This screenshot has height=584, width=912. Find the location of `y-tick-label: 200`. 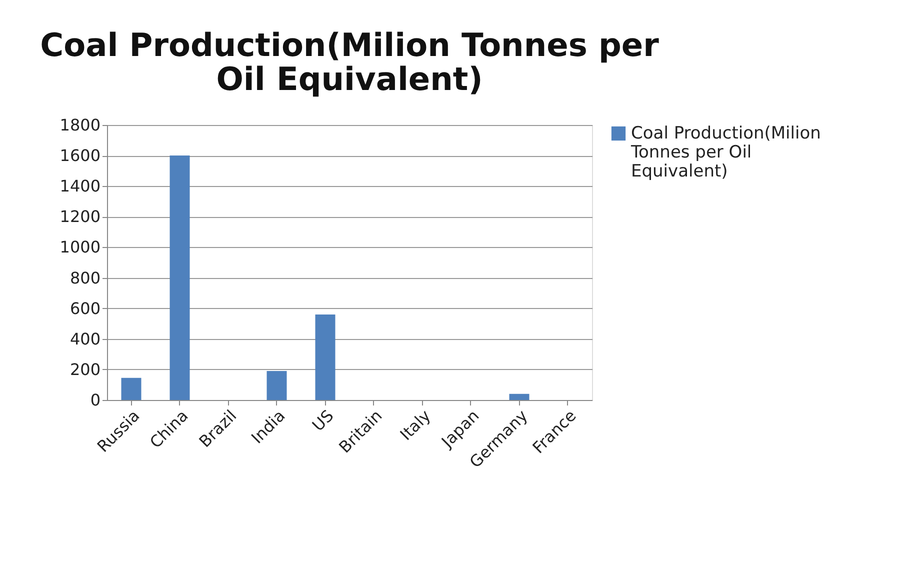

y-tick-label: 200 is located at coordinates (85, 369).